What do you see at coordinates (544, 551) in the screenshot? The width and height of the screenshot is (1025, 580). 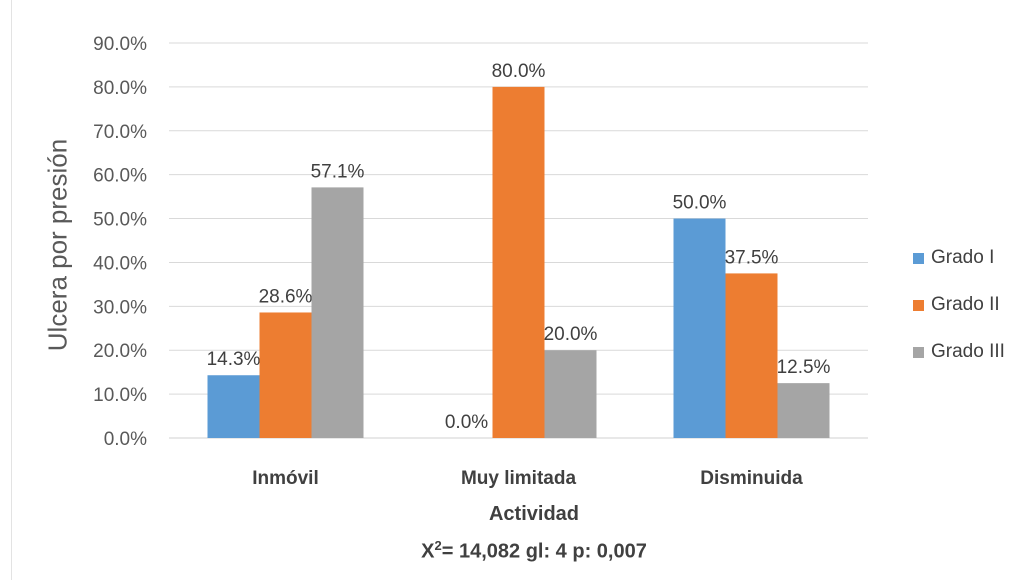 I see `chi-square-result: = 14,082 gl: 4 p: 0,007` at bounding box center [544, 551].